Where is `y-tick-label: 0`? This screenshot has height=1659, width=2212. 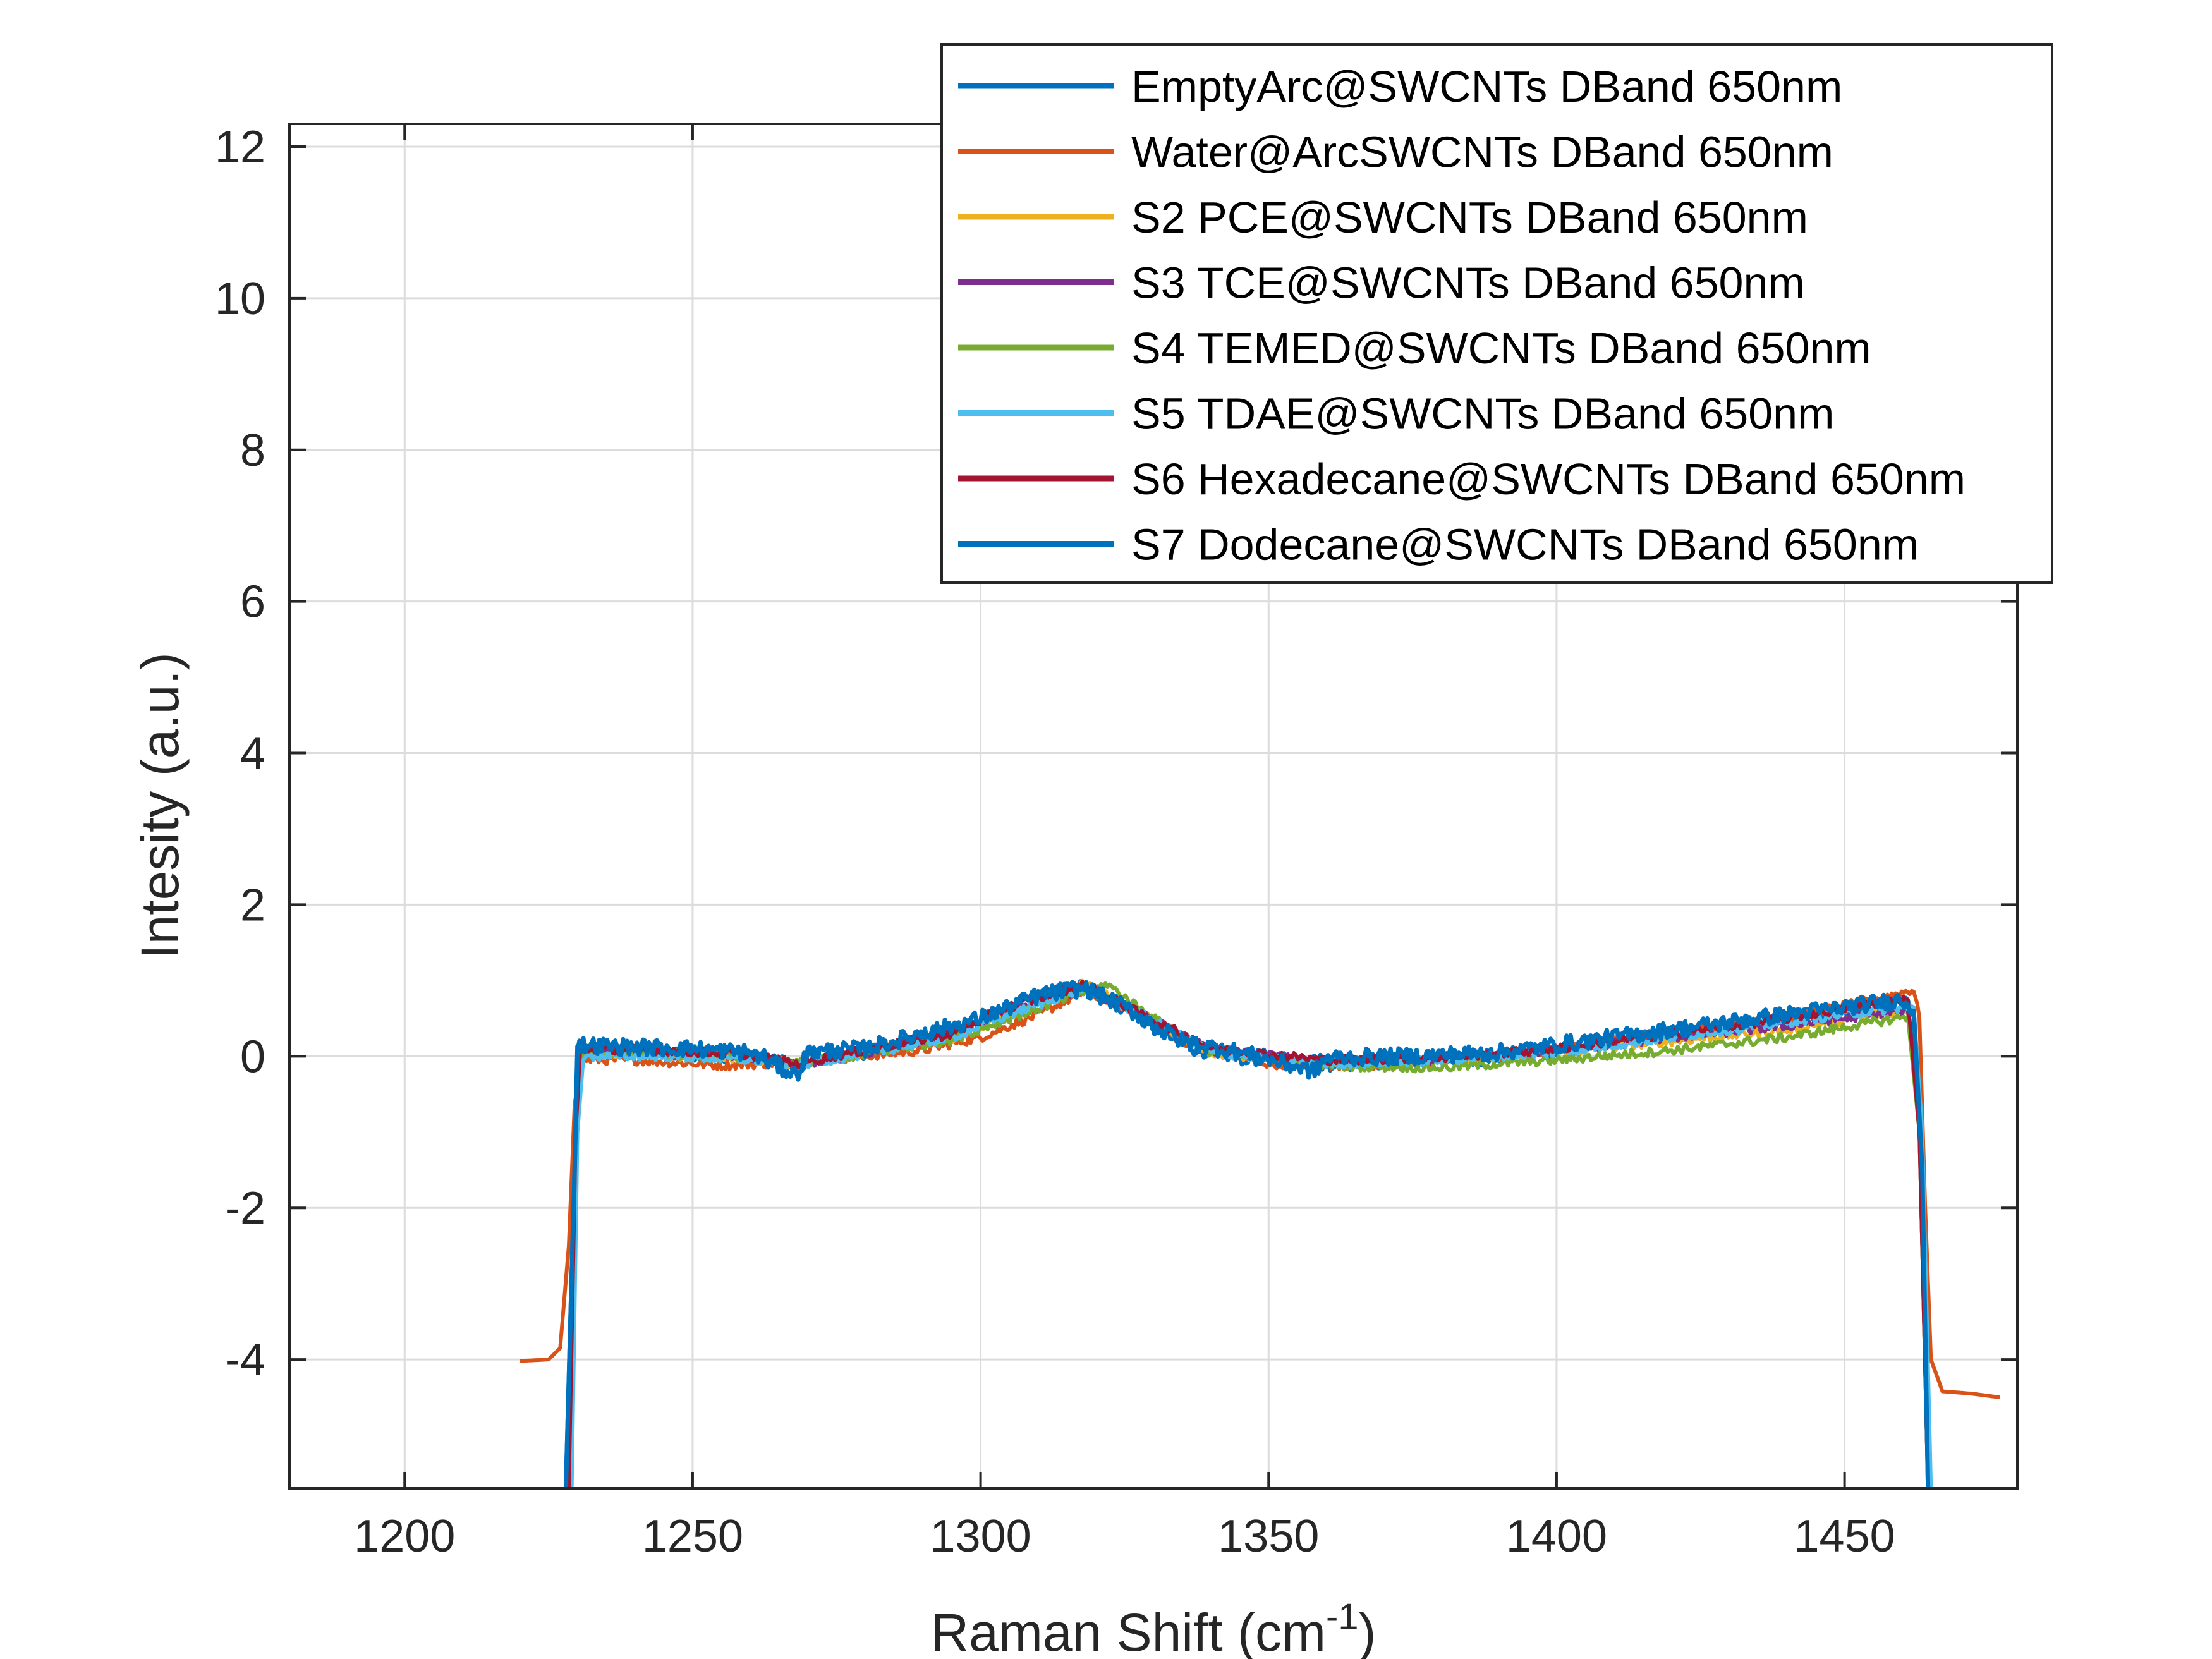
y-tick-label: 0 is located at coordinates (252, 1056).